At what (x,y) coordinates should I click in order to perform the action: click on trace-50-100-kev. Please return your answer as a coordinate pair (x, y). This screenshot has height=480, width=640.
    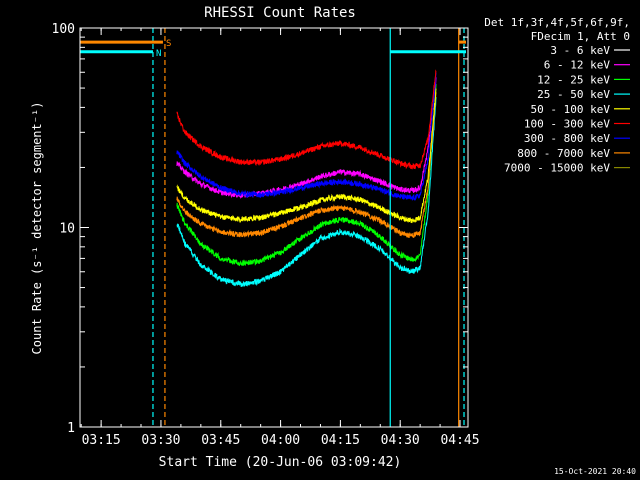
    Looking at the image, I should click on (306, 156).